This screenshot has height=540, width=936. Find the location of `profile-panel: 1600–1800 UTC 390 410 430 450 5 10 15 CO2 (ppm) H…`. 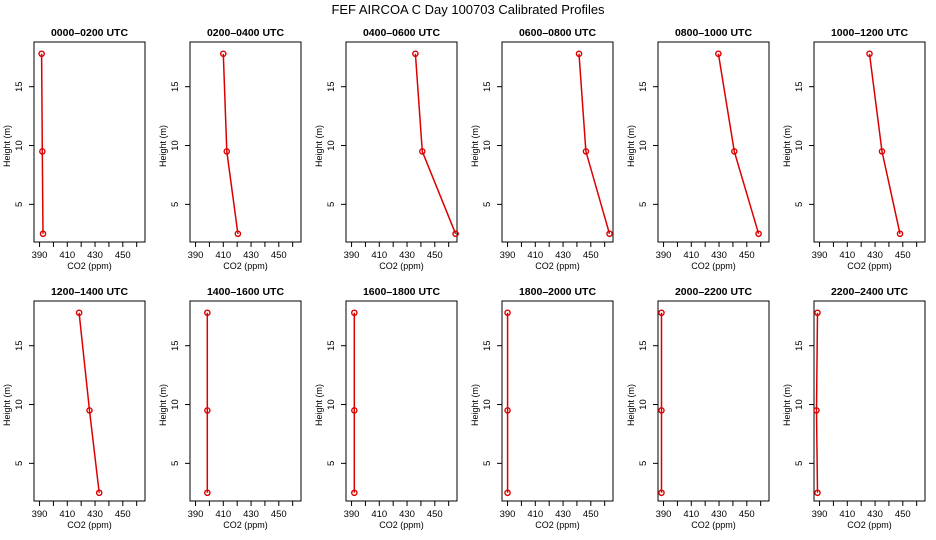

profile-panel: 1600–1800 UTC 390 410 430 450 5 10 15 CO2 (ppm) H… is located at coordinates (386, 408).